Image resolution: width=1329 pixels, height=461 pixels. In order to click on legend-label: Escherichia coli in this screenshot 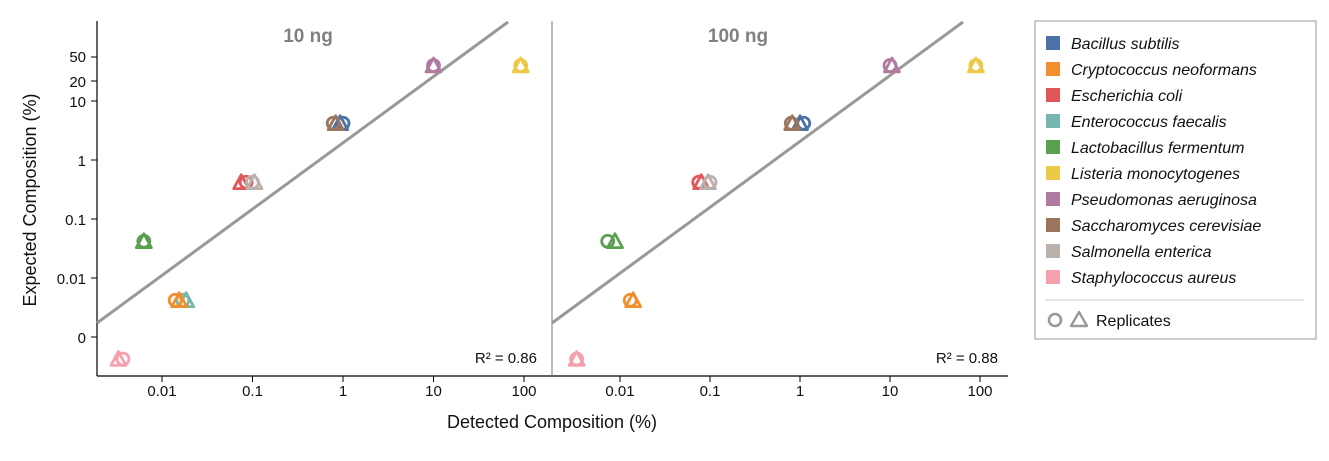, I will do `click(1127, 96)`.